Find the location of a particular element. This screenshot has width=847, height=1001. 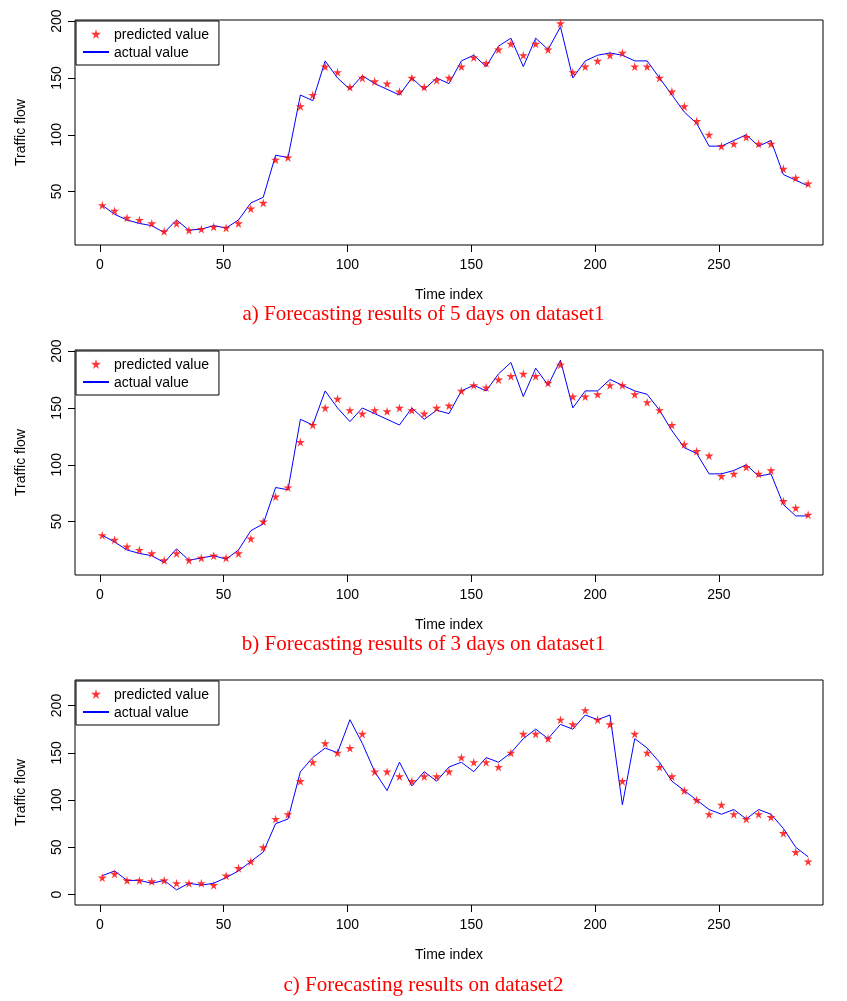

text: b) Forecasting results of 3 days on dataset1 is located at coordinates (423, 642).